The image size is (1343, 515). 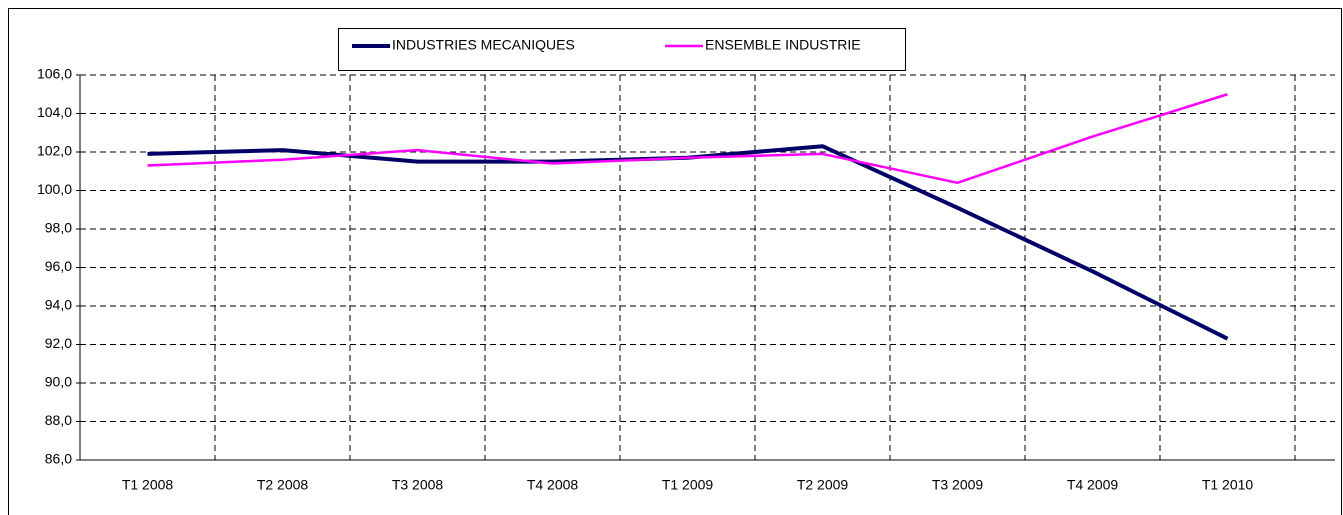 What do you see at coordinates (54, 151) in the screenshot?
I see `y-tick-label: 102,0` at bounding box center [54, 151].